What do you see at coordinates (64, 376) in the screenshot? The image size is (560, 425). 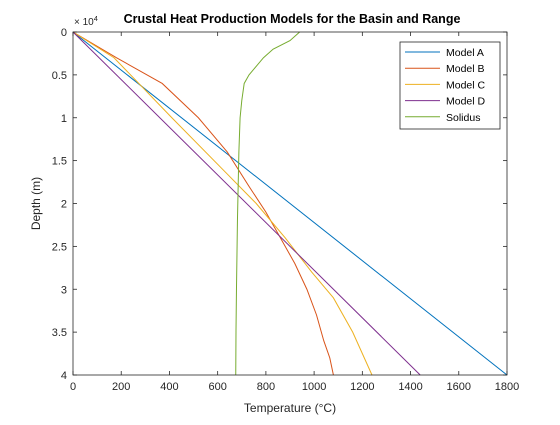 I see `y-tick-label: 4` at bounding box center [64, 376].